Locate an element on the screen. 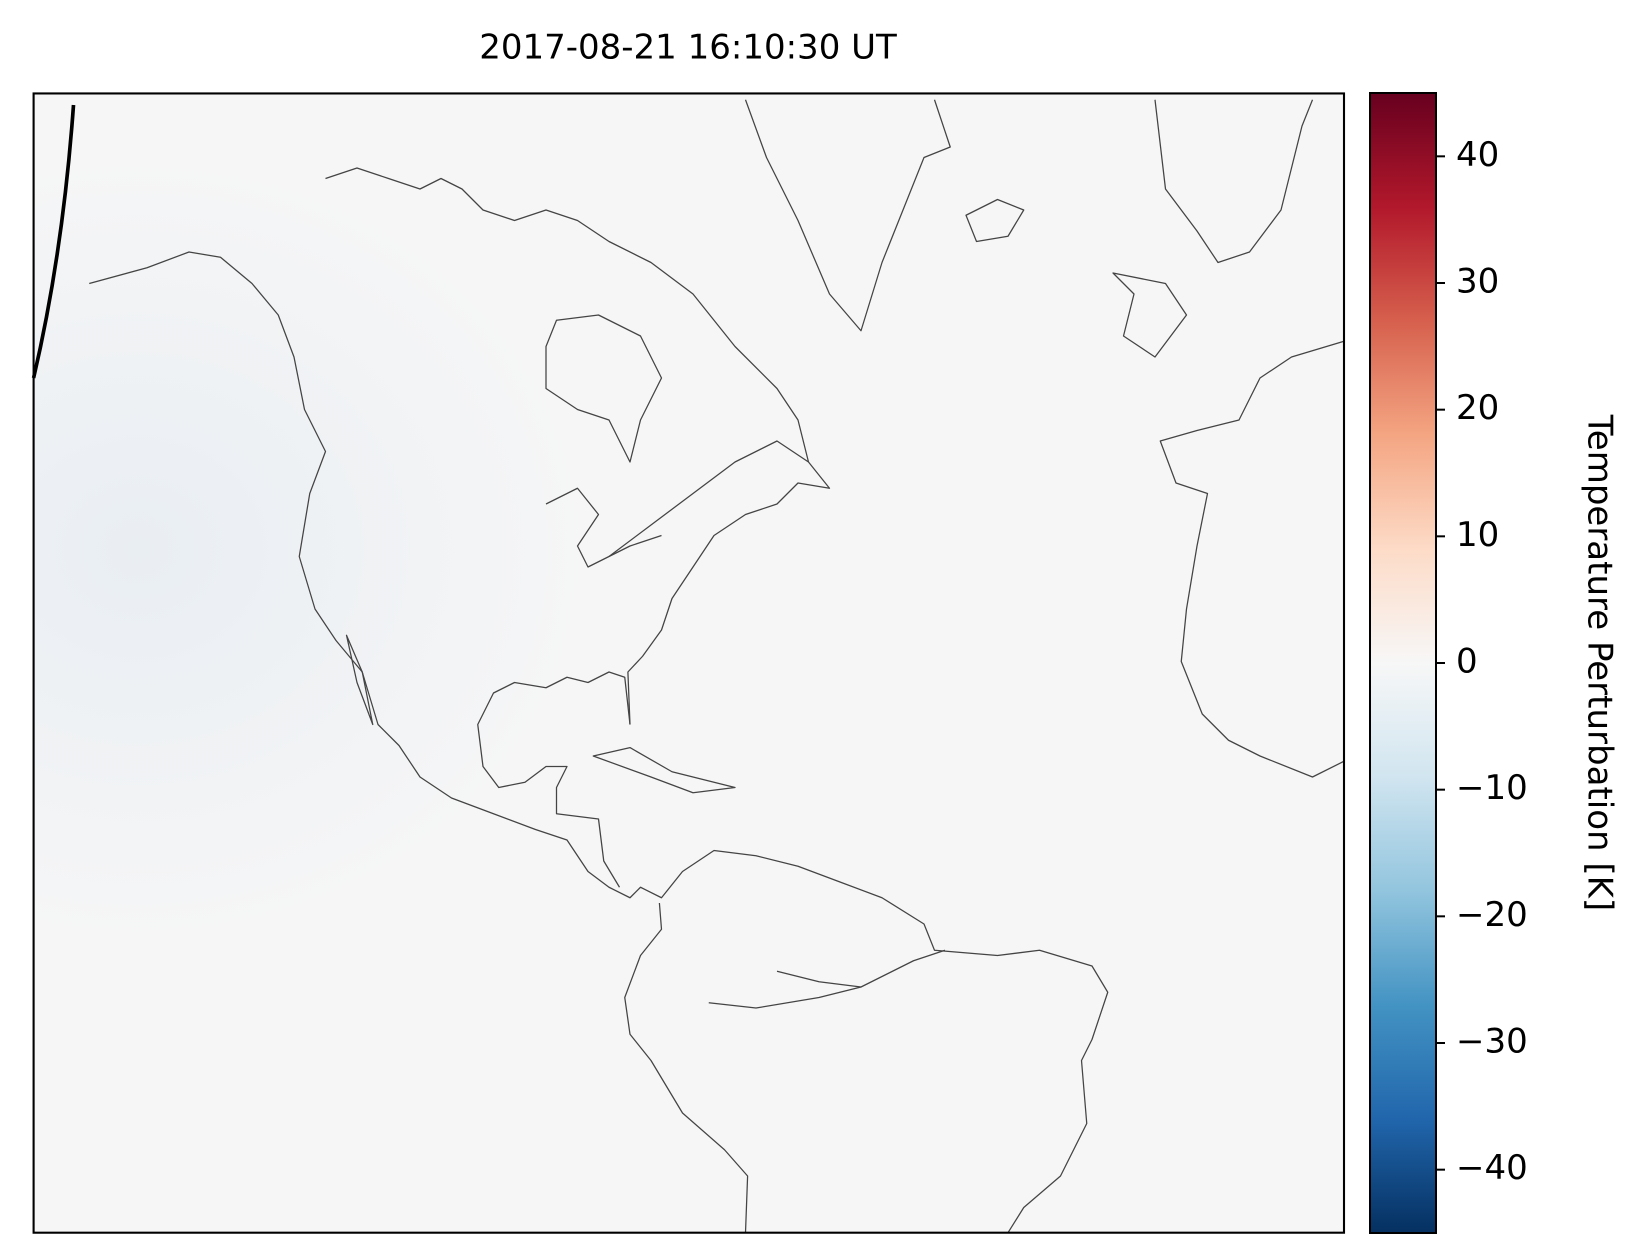  colorbar-tick-label: −30 is located at coordinates (1492, 1042).